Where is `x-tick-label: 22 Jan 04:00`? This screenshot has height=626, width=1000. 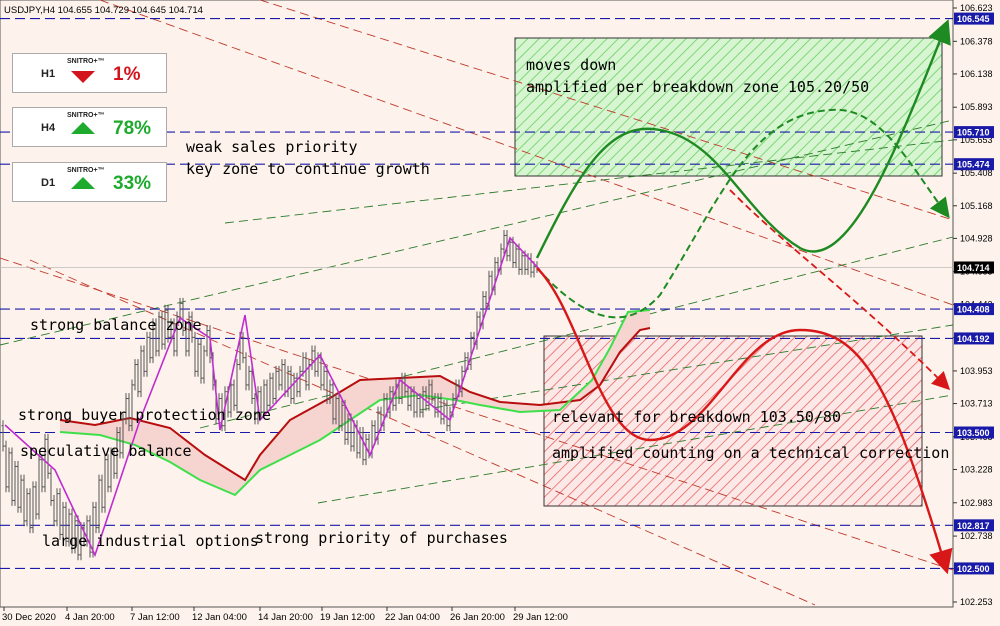
x-tick-label: 22 Jan 04:00 is located at coordinates (412, 617).